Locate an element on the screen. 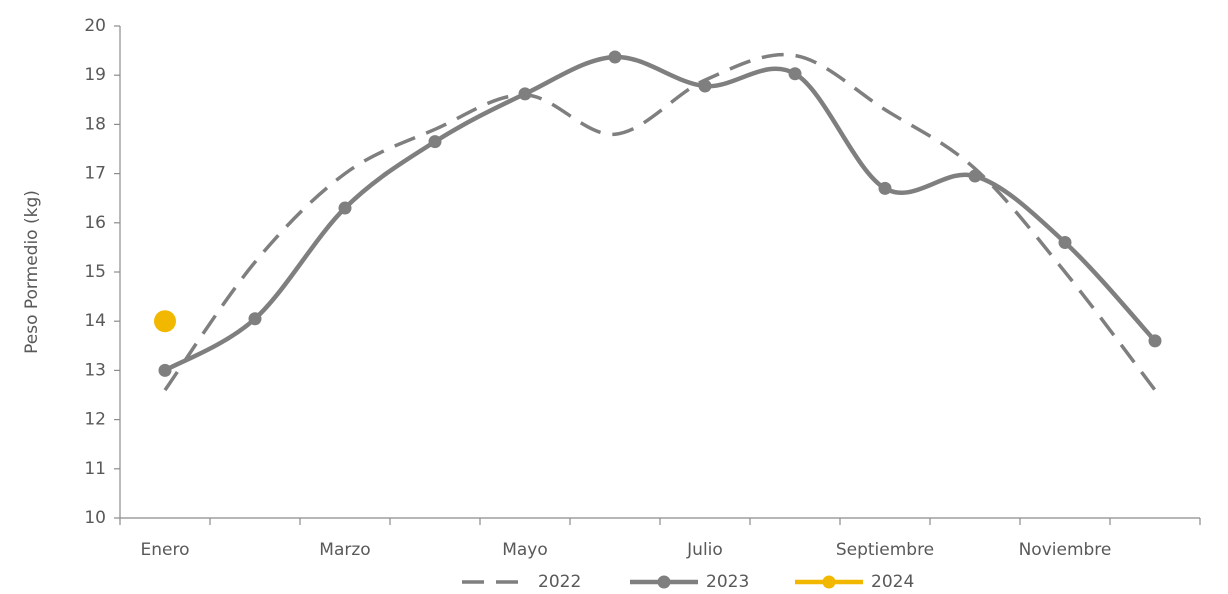 This screenshot has width=1228, height=594. x-tick-label: Noviembre is located at coordinates (1065, 550).